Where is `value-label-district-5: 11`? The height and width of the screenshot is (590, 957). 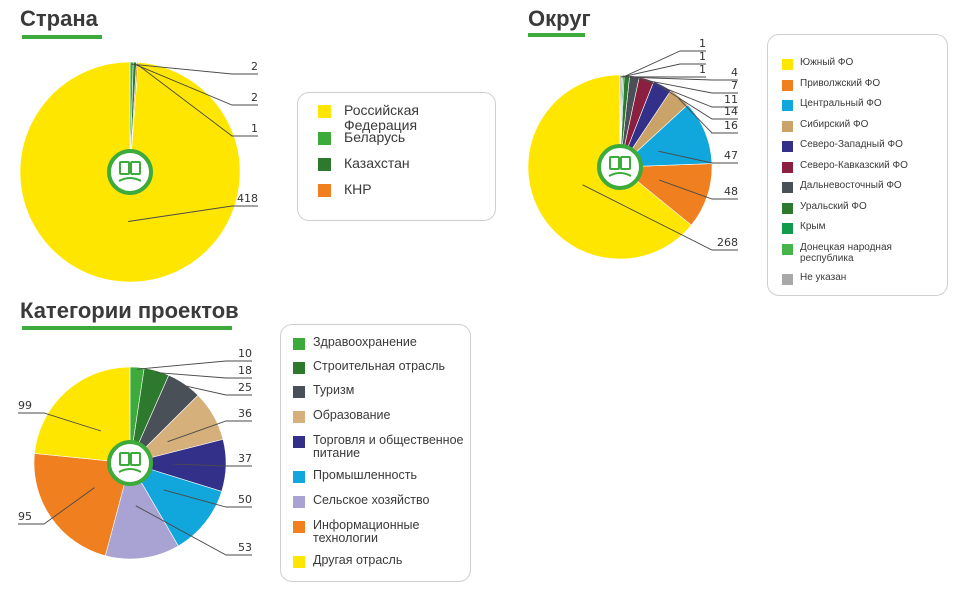 value-label-district-5: 11 is located at coordinates (731, 99).